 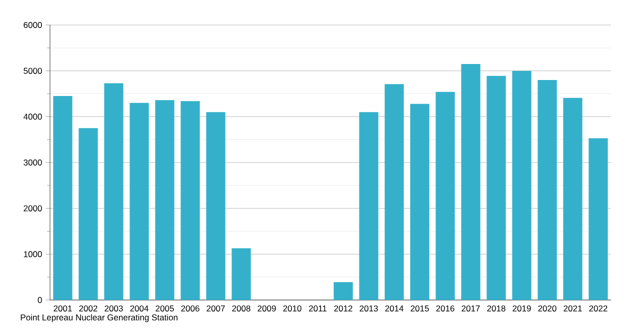 I want to click on y-tick-label: 0, so click(x=40, y=300).